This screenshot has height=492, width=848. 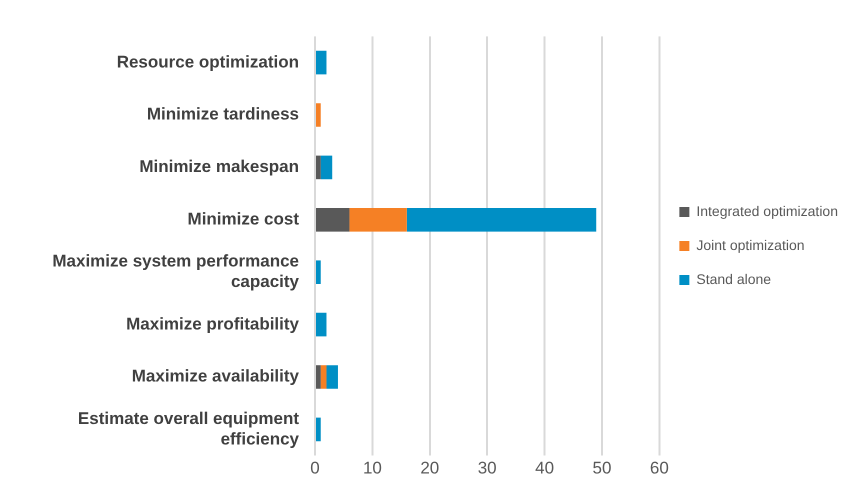 What do you see at coordinates (544, 468) in the screenshot?
I see `x-tick-label: 40` at bounding box center [544, 468].